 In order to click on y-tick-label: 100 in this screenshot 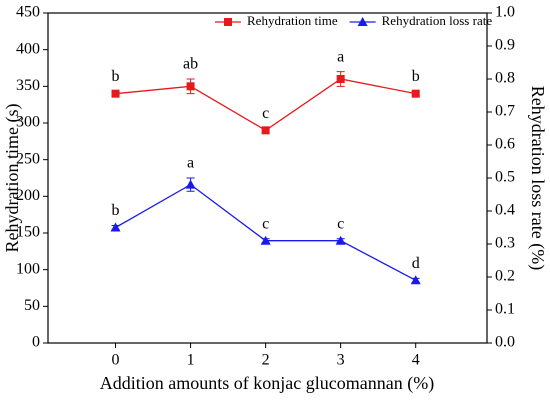, I will do `click(28, 268)`.